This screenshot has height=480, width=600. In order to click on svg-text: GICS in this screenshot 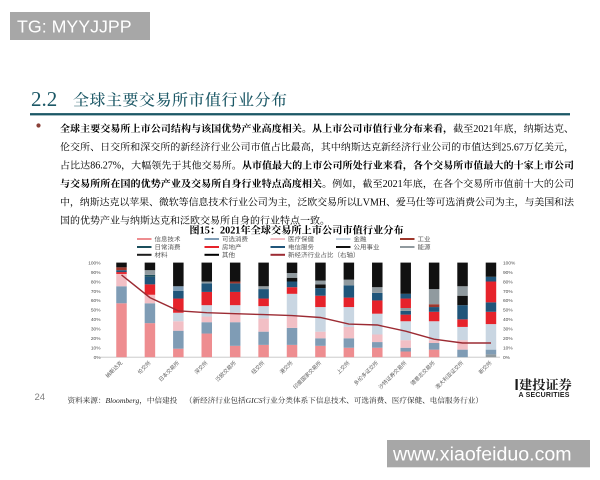, I will do `click(254, 400)`.